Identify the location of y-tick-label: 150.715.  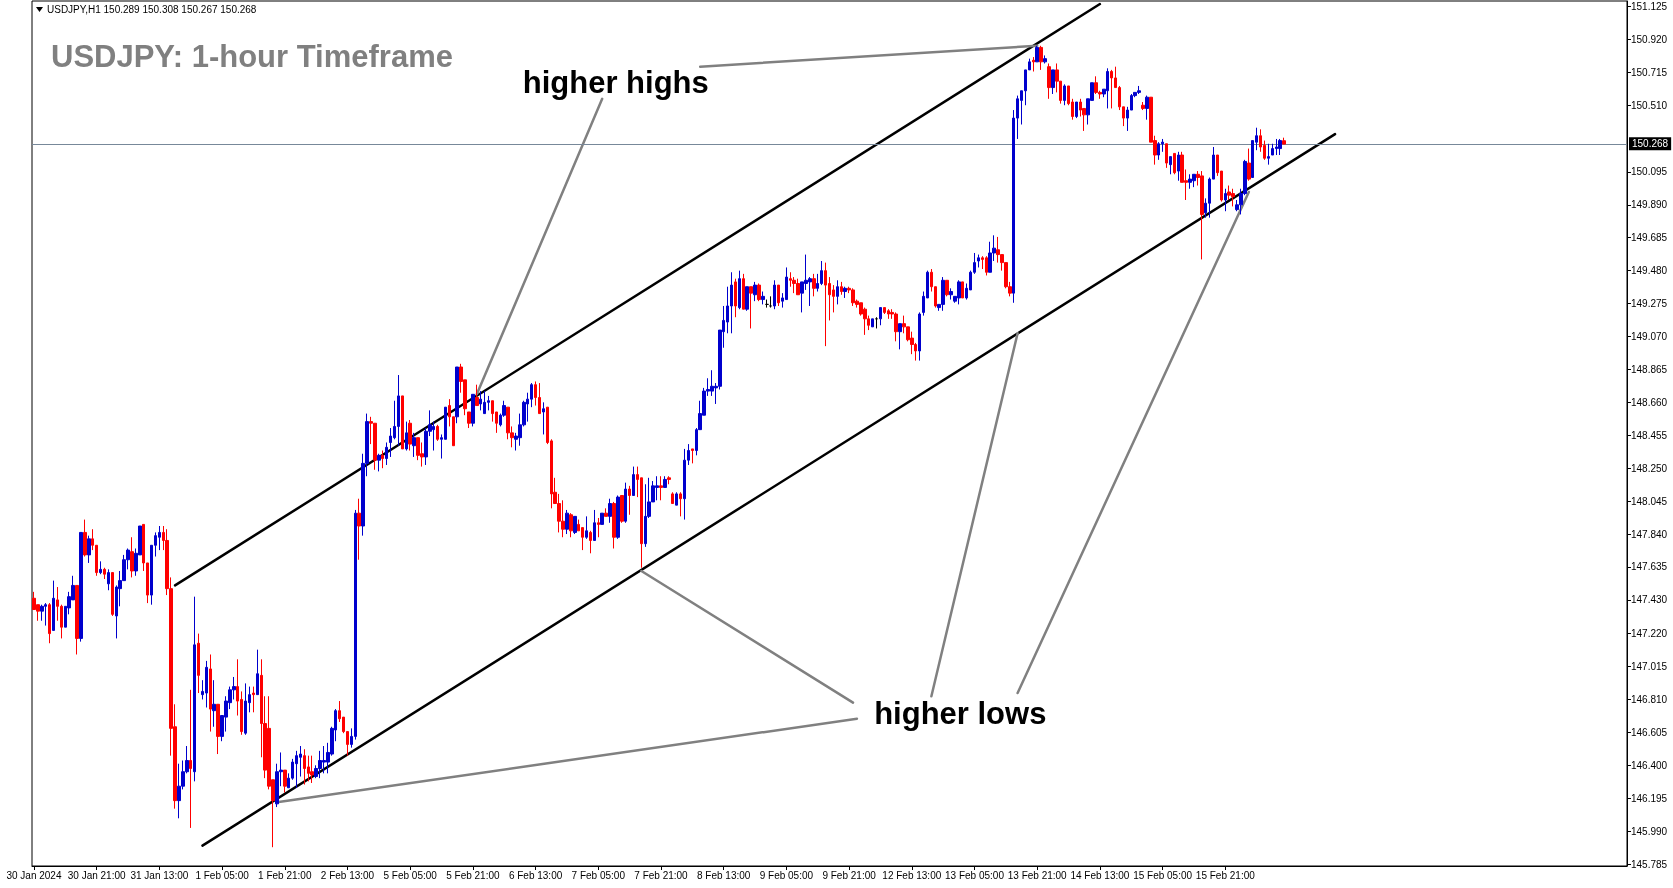
(1649, 72).